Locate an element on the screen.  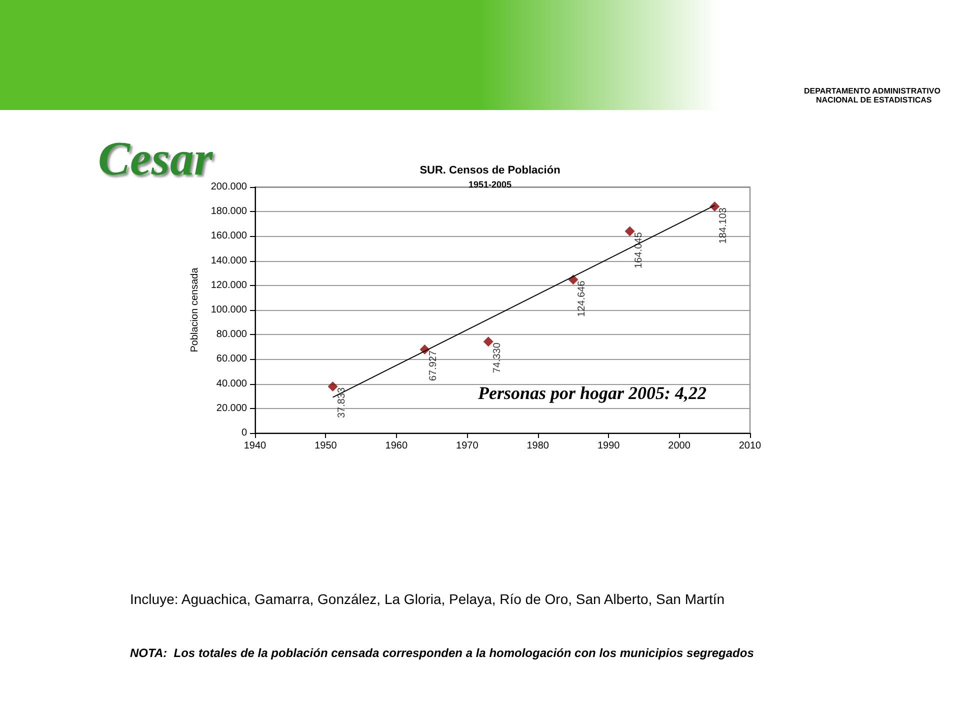
x-tick-label: 1990 is located at coordinates (608, 446).